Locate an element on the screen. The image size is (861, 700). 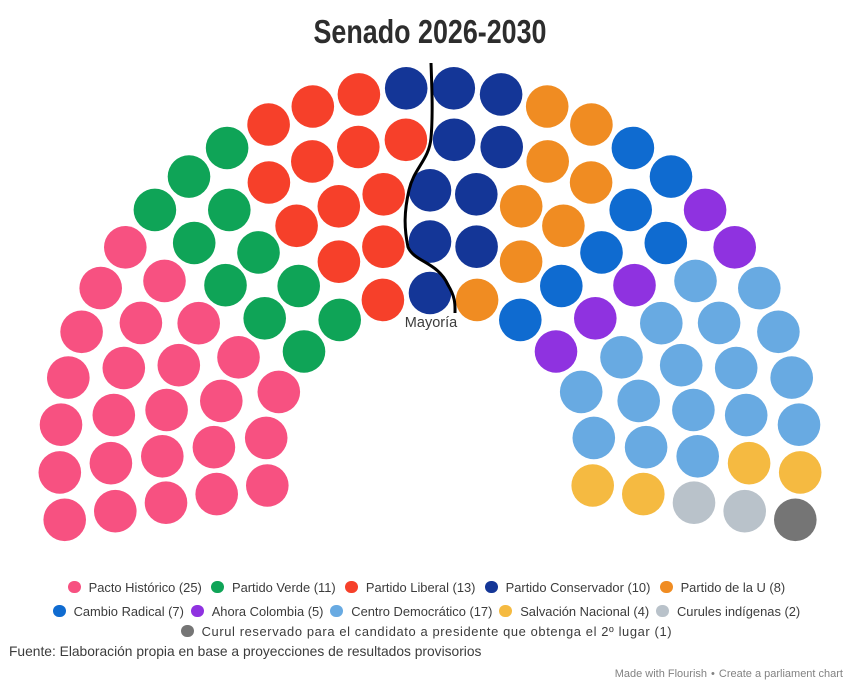
legend-item: Cambio Radical (7) is located at coordinates (118, 611).